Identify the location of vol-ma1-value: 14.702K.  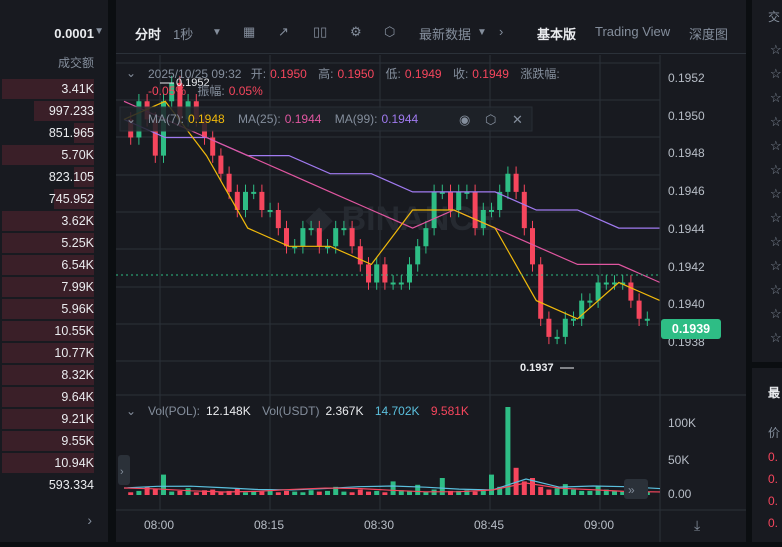
(397, 411).